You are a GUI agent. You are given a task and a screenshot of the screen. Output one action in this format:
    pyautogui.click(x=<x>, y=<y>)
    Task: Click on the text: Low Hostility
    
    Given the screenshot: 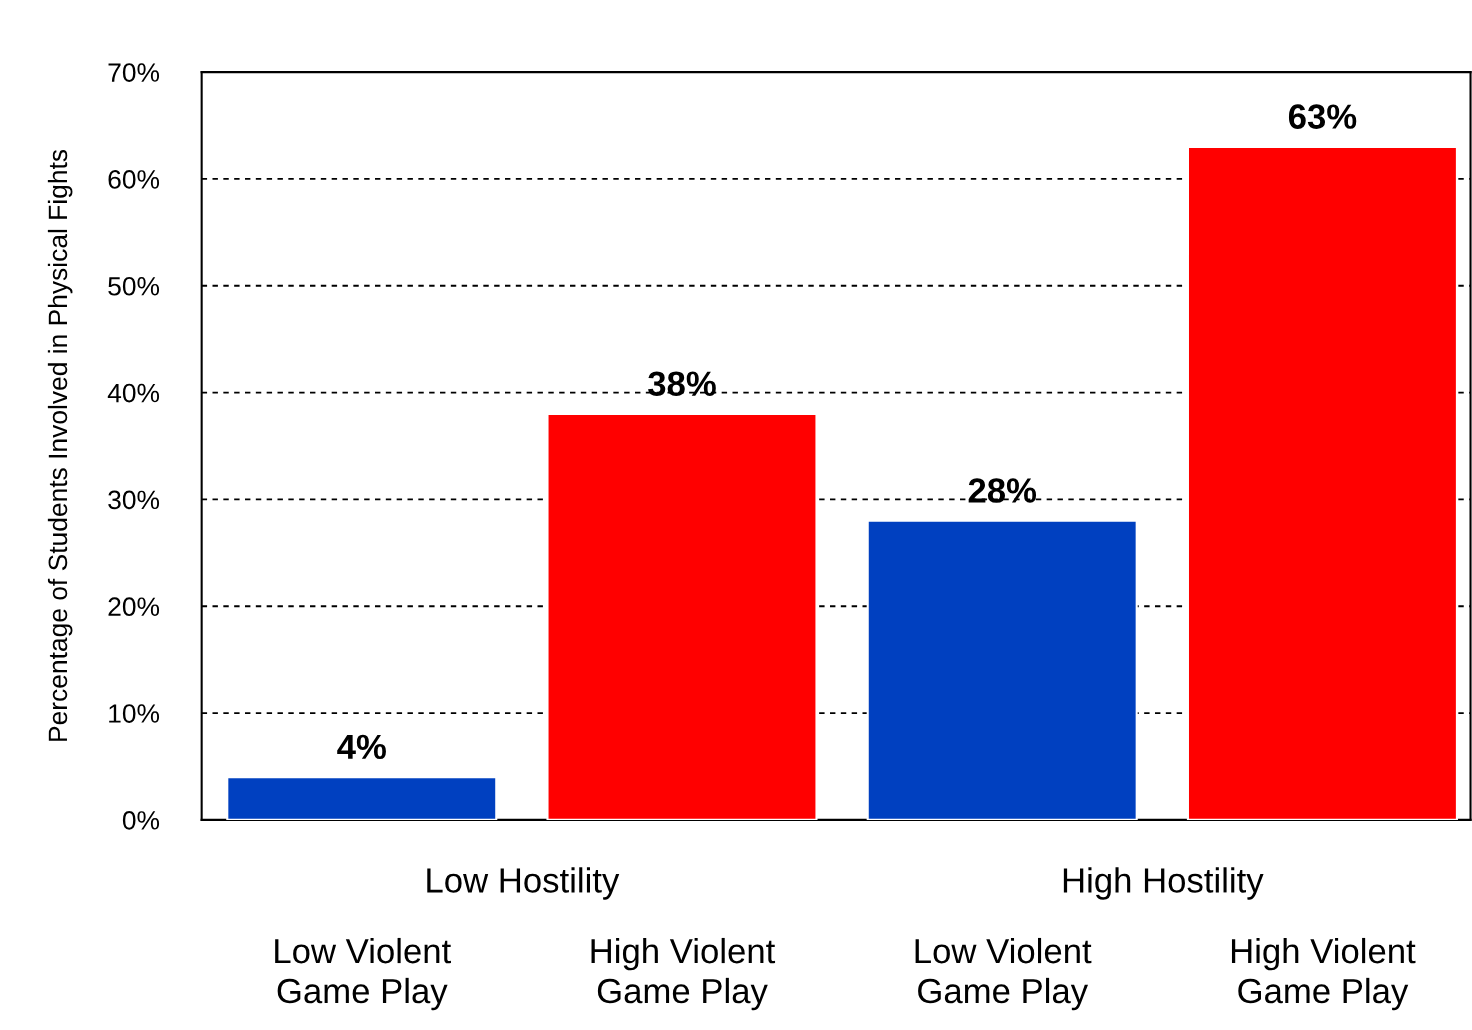 What is the action you would take?
    pyautogui.click(x=523, y=883)
    